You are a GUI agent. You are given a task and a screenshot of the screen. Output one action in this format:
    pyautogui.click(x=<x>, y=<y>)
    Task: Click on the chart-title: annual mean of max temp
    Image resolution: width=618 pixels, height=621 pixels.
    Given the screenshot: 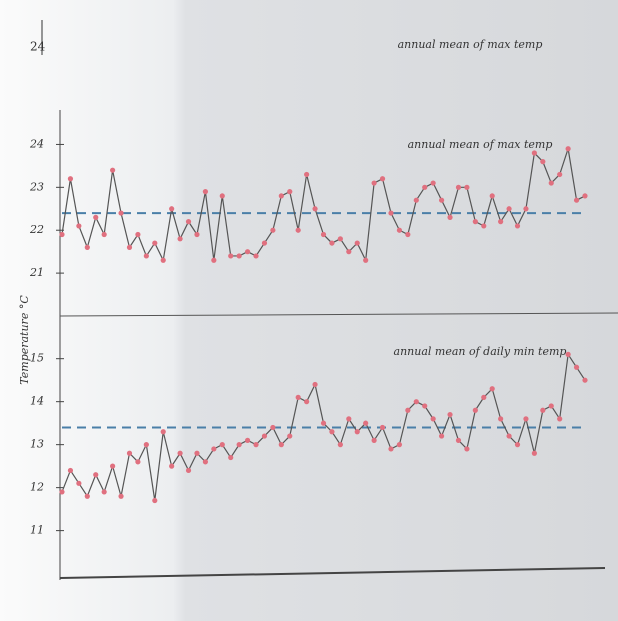 What is the action you would take?
    pyautogui.click(x=480, y=144)
    